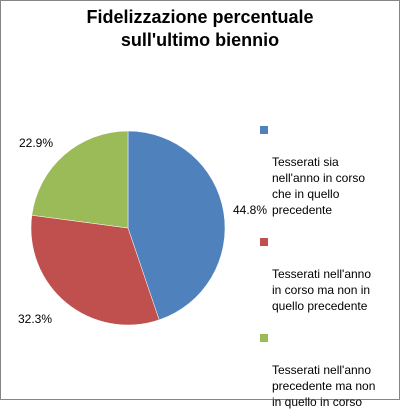  I want to click on data-label-0: 44.8%, so click(250, 210).